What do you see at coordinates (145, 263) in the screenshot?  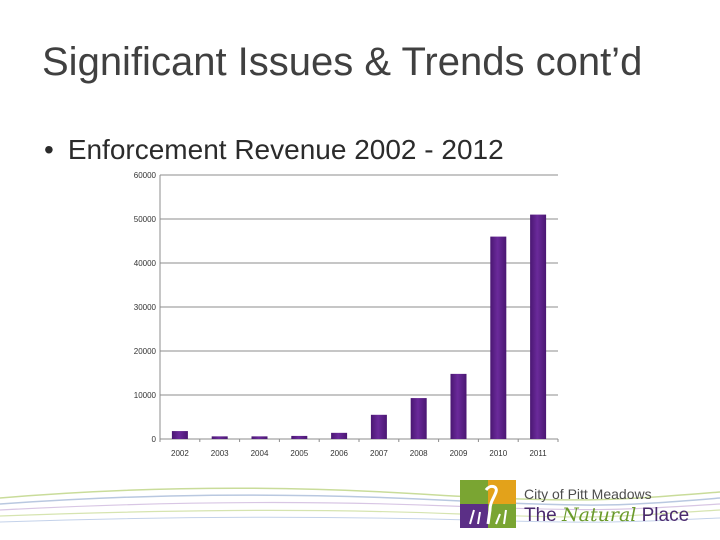 I see `y-tick-label: 40000` at bounding box center [145, 263].